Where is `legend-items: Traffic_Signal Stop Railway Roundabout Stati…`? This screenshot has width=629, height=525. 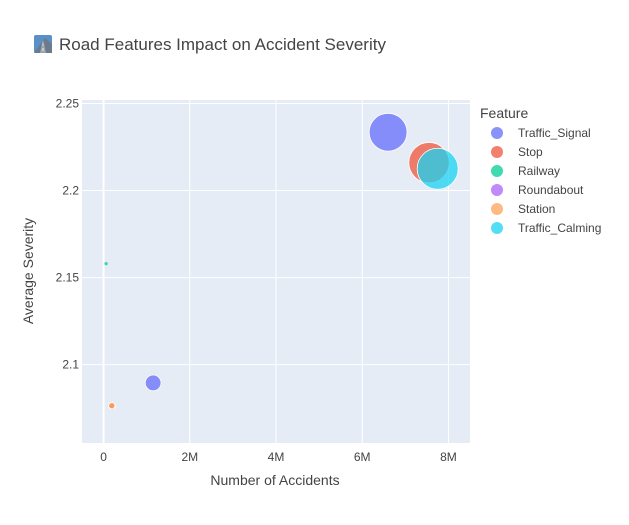 legend-items: Traffic_Signal Stop Railway Roundabout Stati… is located at coordinates (546, 180).